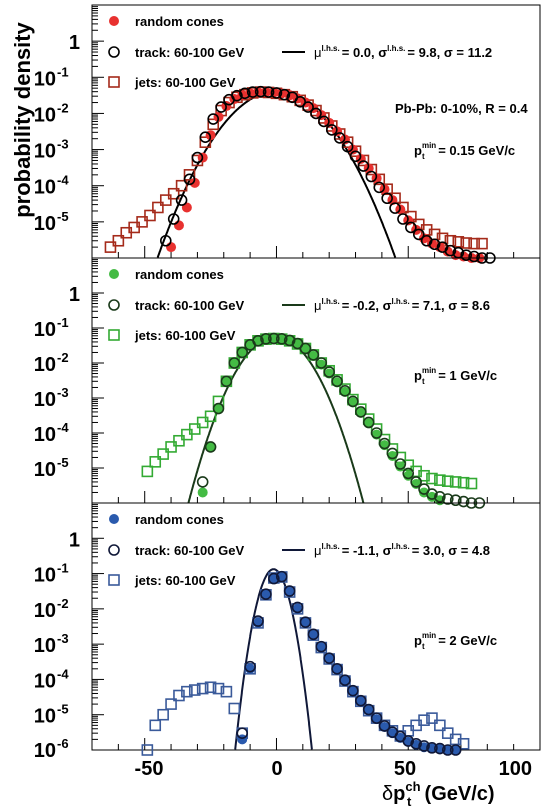 The height and width of the screenshot is (807, 559). What do you see at coordinates (464, 149) in the screenshot?
I see `ptmin-label: pmin = 0.15 GeV/c` at bounding box center [464, 149].